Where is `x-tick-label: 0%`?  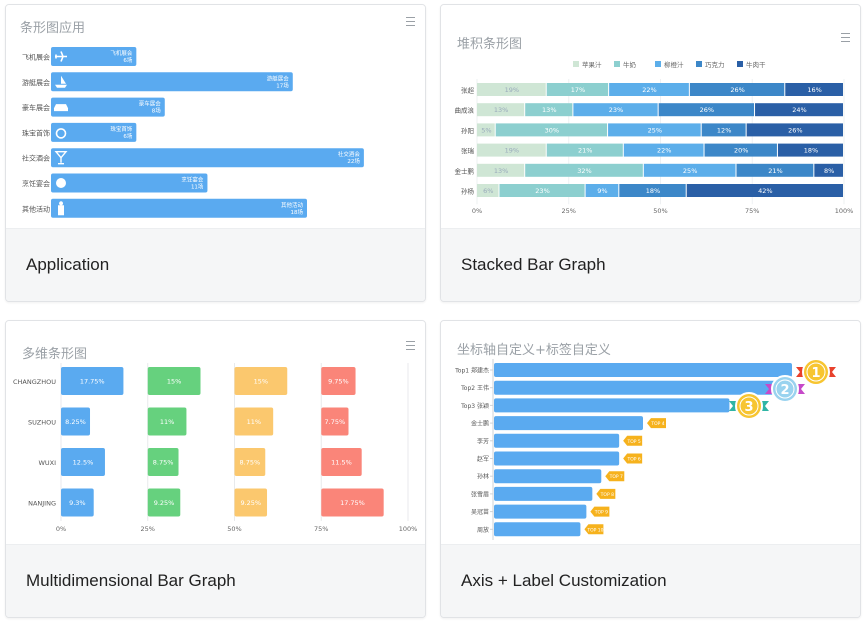 x-tick-label: 0% is located at coordinates (61, 529).